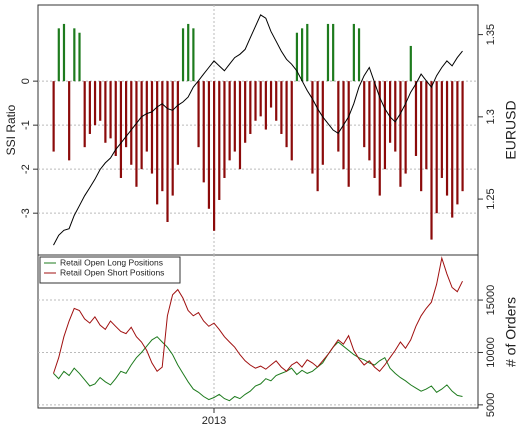 This screenshot has height=442, width=525. I want to click on y-tick-label: -1, so click(26, 125).